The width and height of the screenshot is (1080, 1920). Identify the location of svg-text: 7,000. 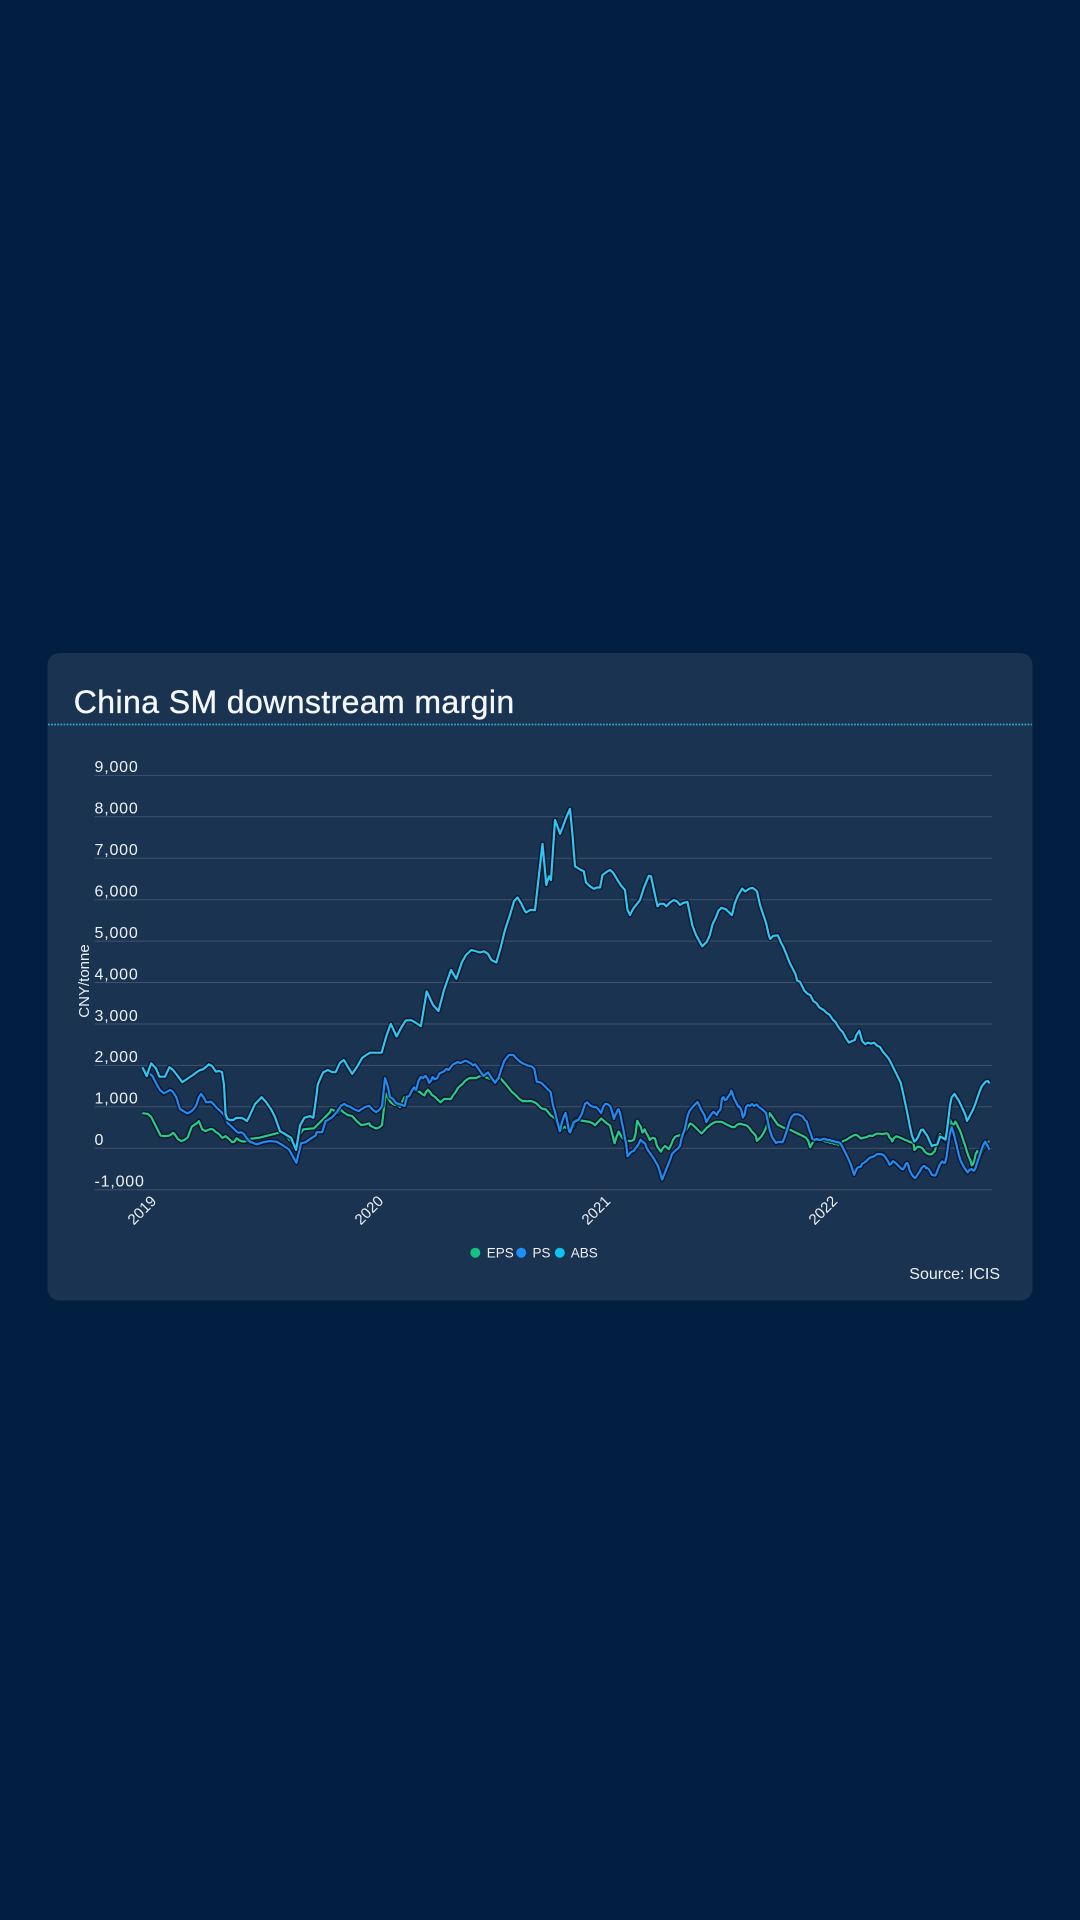
(117, 850).